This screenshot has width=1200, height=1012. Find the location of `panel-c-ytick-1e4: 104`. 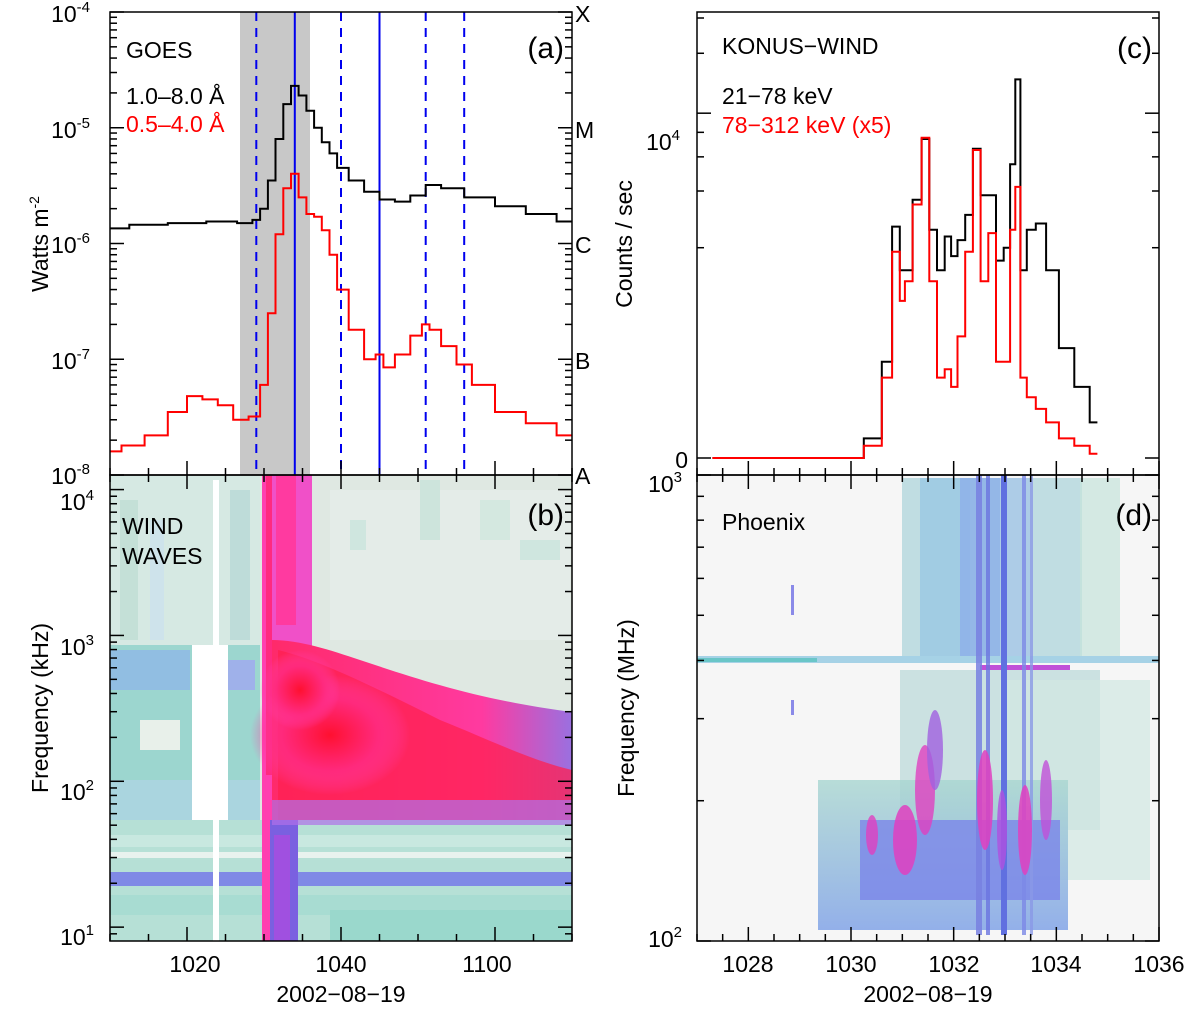

panel-c-ytick-1e4: 104 is located at coordinates (663, 141).